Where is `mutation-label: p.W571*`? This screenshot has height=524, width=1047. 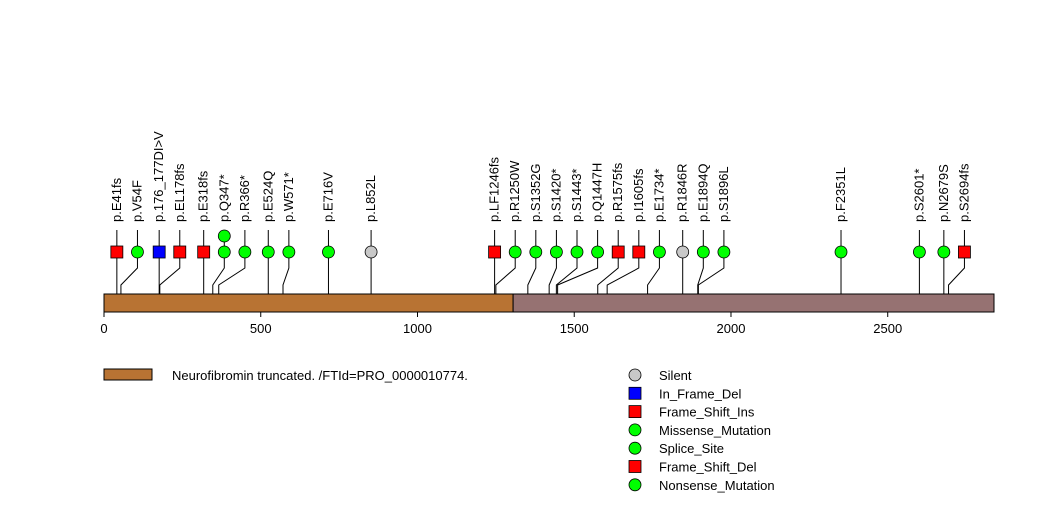
mutation-label: p.W571* is located at coordinates (288, 197).